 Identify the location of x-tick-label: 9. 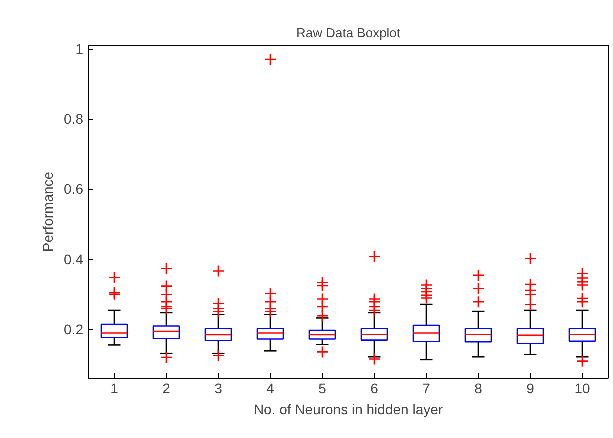
(530, 388).